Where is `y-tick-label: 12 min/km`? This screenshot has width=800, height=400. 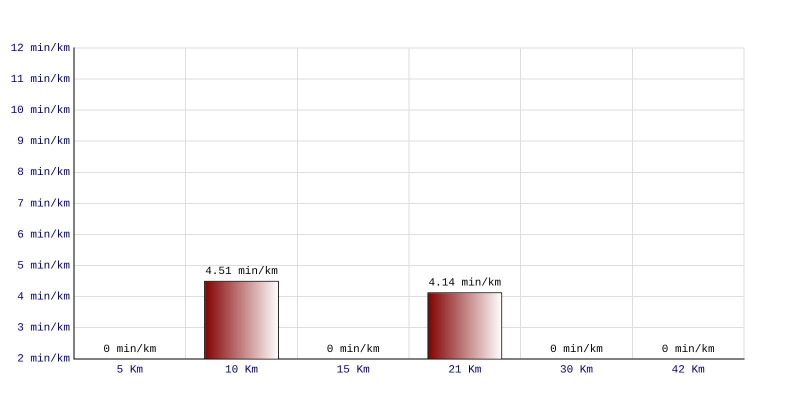 y-tick-label: 12 min/km is located at coordinates (40, 48).